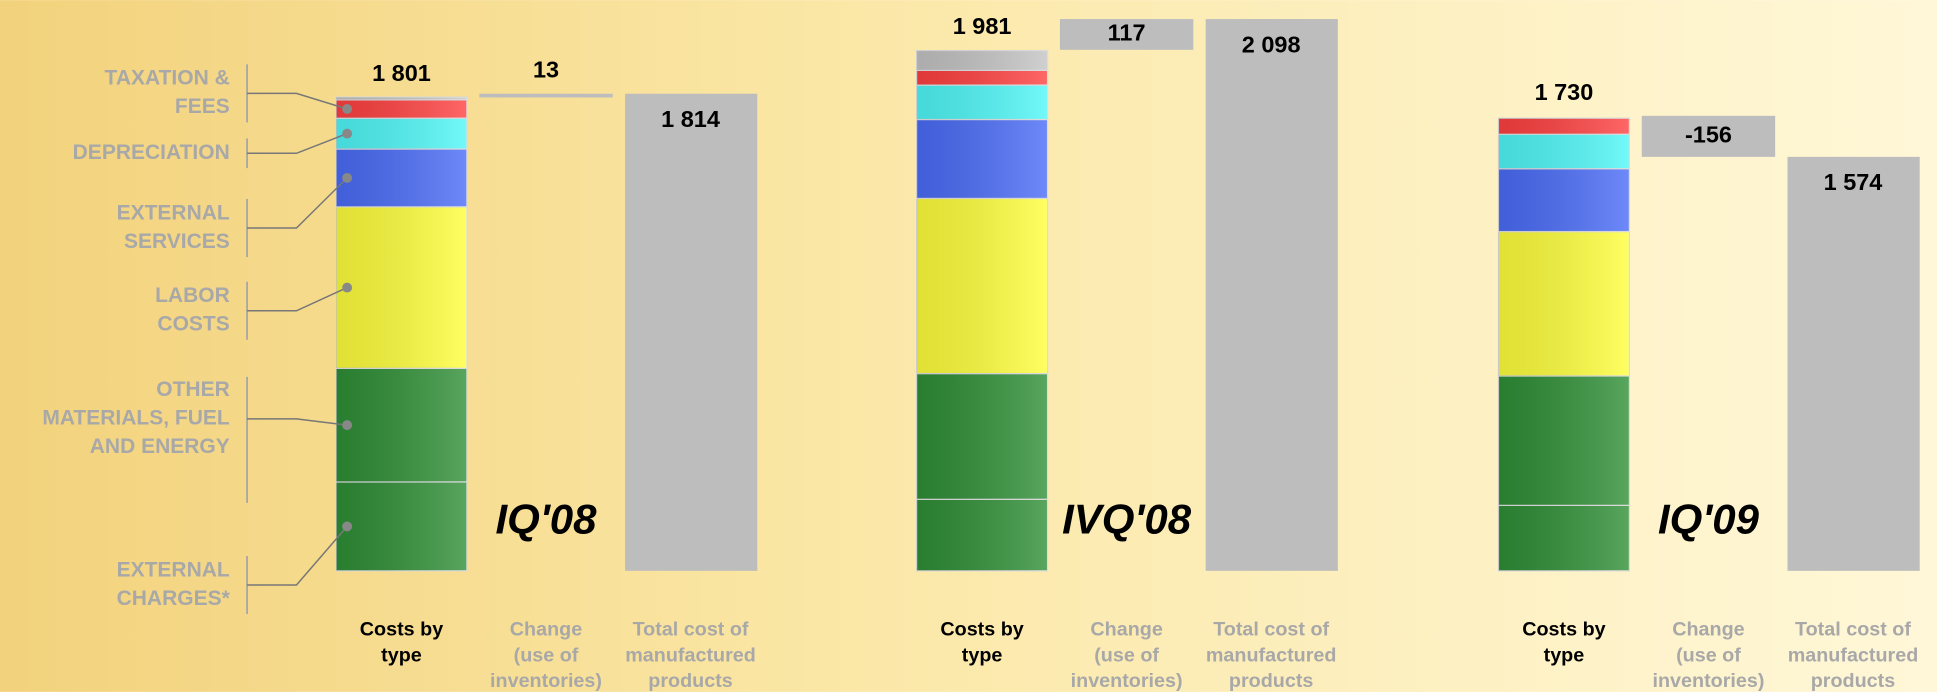  What do you see at coordinates (160, 446) in the screenshot?
I see `legend-label: AND ENERGY` at bounding box center [160, 446].